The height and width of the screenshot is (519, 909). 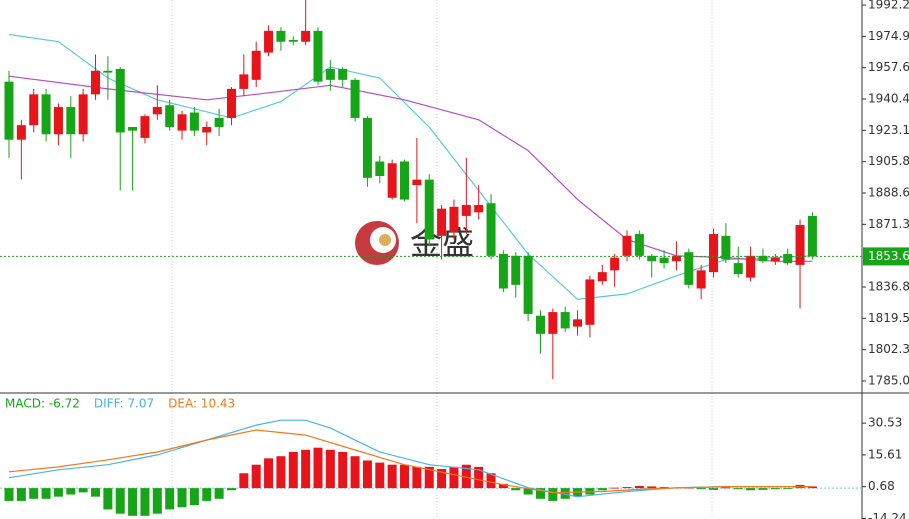 What do you see at coordinates (888, 349) in the screenshot?
I see `y-tick-label: 1802.30` at bounding box center [888, 349].